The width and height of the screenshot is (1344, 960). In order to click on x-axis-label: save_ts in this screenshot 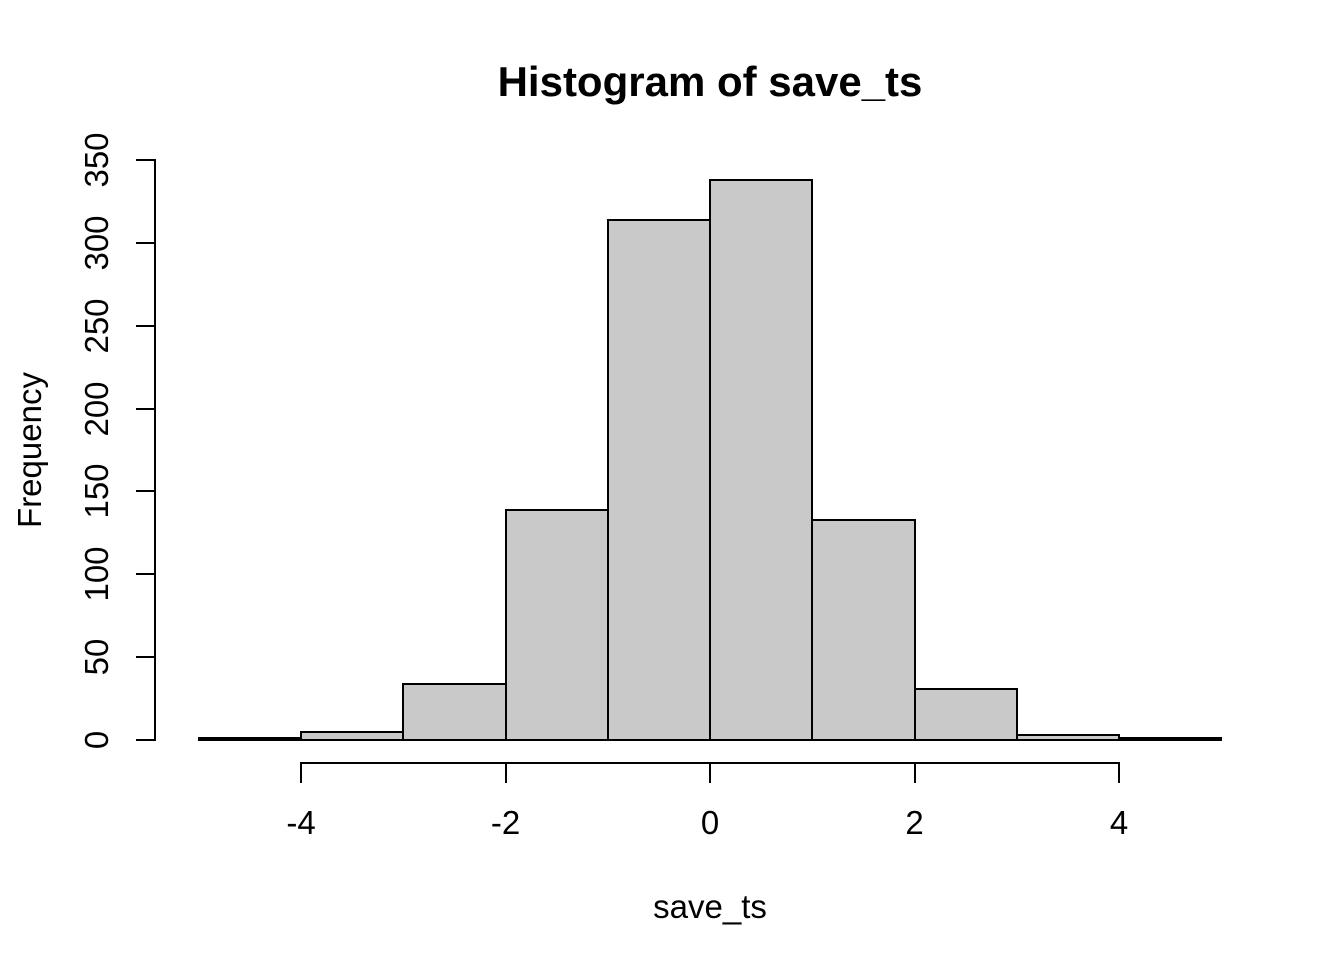, I will do `click(710, 906)`.